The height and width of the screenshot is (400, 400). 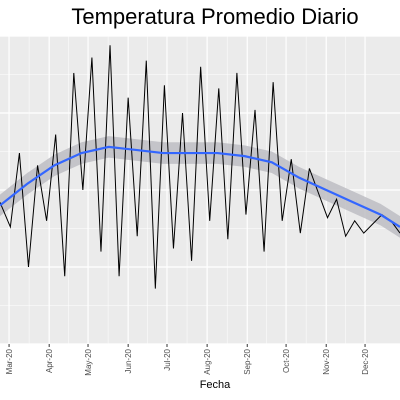 I want to click on x-axis-label: Fecha, so click(x=215, y=385).